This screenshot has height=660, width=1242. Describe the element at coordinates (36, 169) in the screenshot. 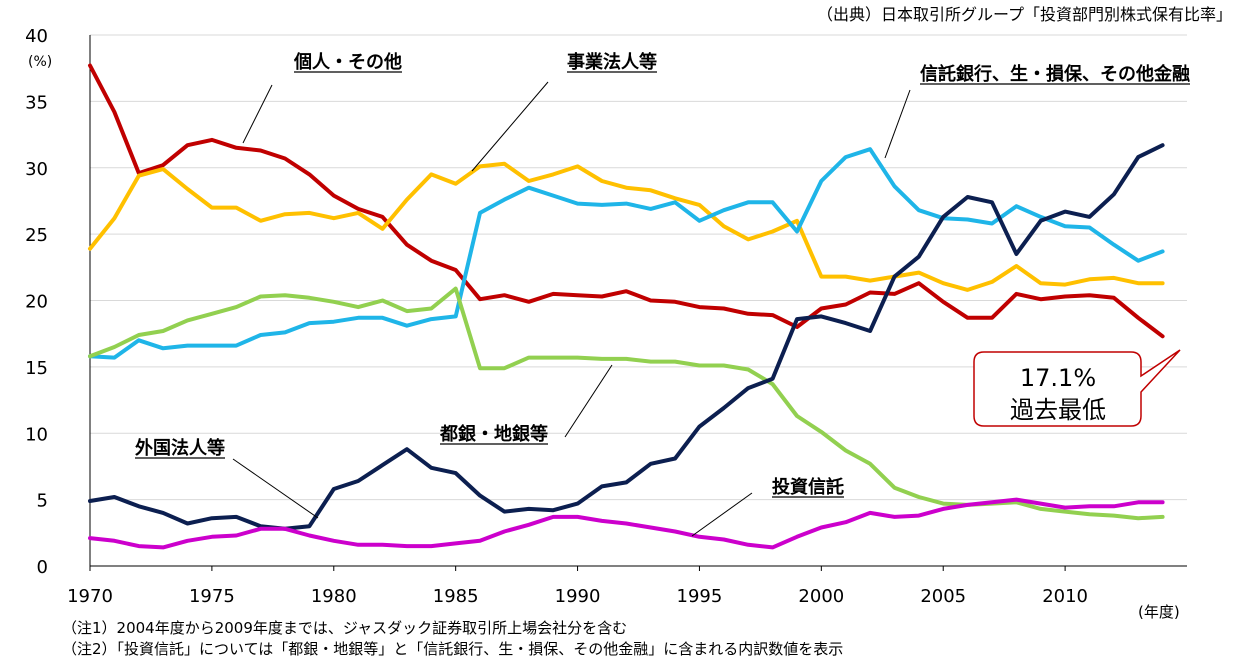

I see `y-tick-label-30: 30` at that location.